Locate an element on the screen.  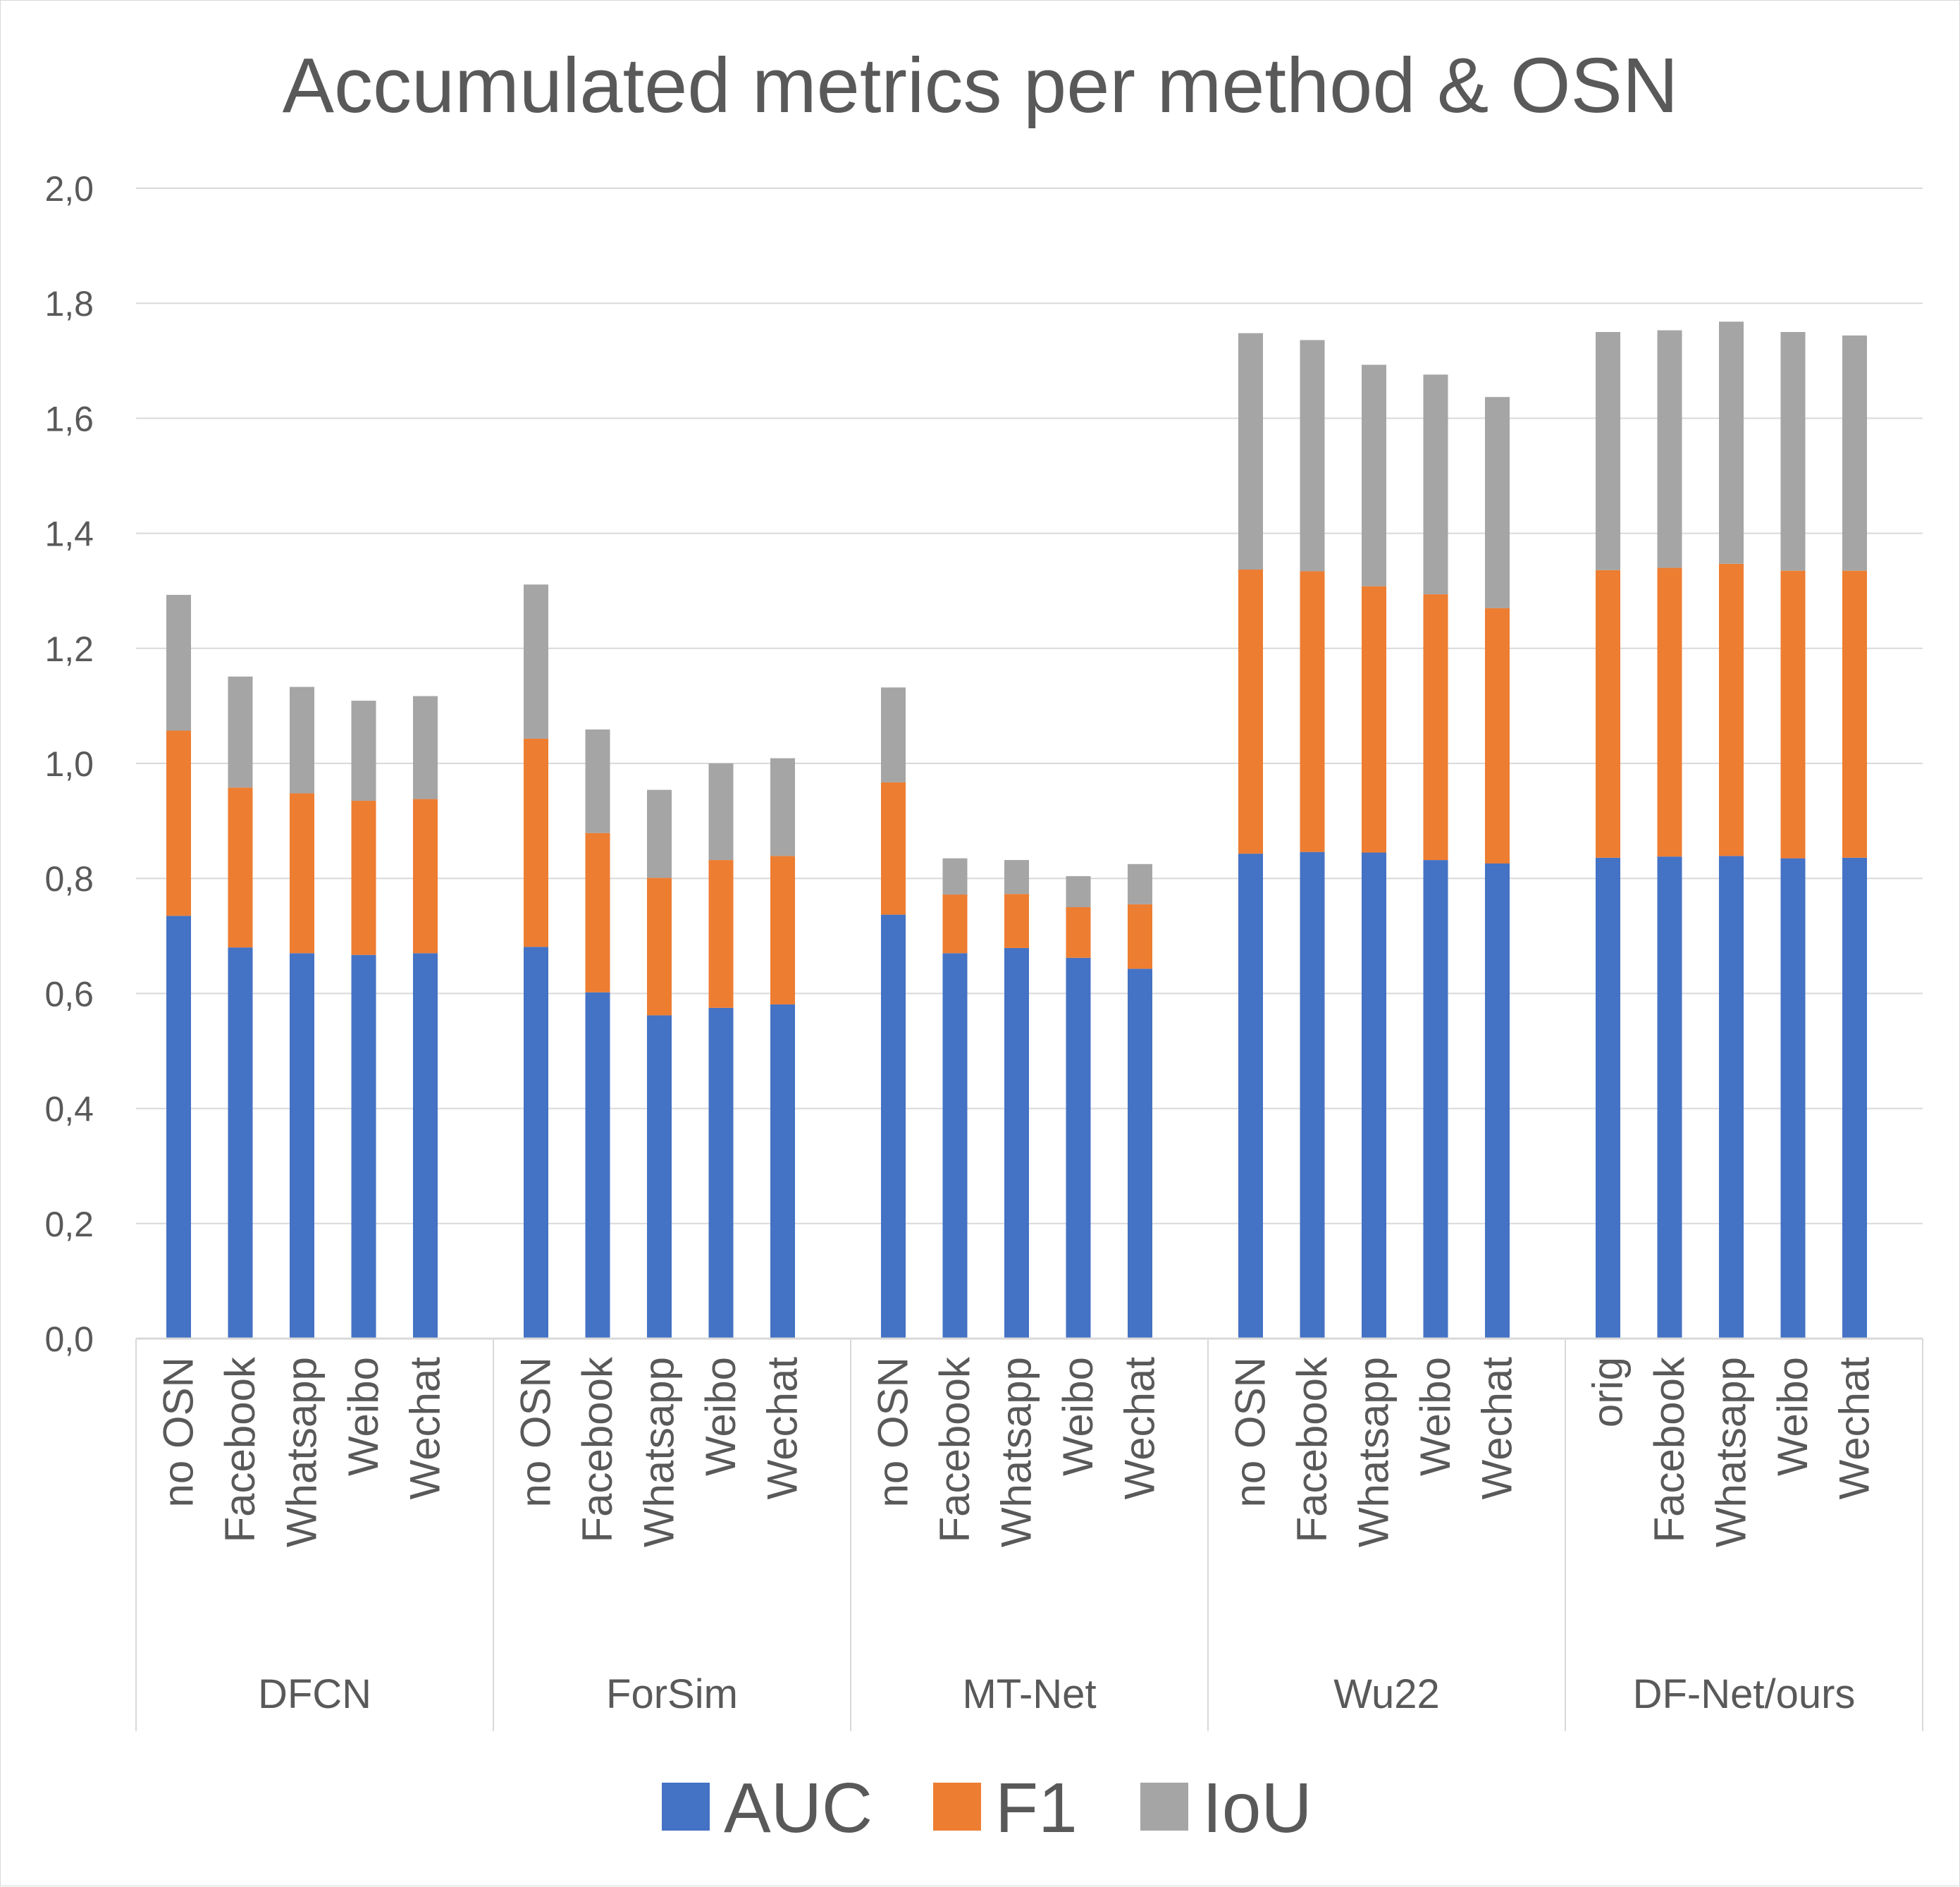
y-axis-tick-labels: 0,0 0,2 0,4 0,6 0,8 1,0 1,2 1,4 1,6 1,8 2,0 is located at coordinates (69, 764).